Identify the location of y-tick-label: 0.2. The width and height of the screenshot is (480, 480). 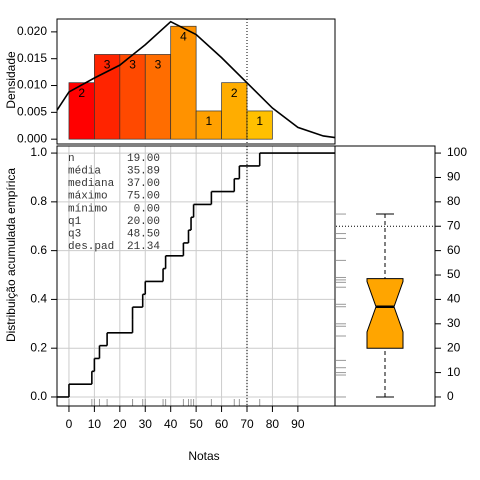
(38, 347).